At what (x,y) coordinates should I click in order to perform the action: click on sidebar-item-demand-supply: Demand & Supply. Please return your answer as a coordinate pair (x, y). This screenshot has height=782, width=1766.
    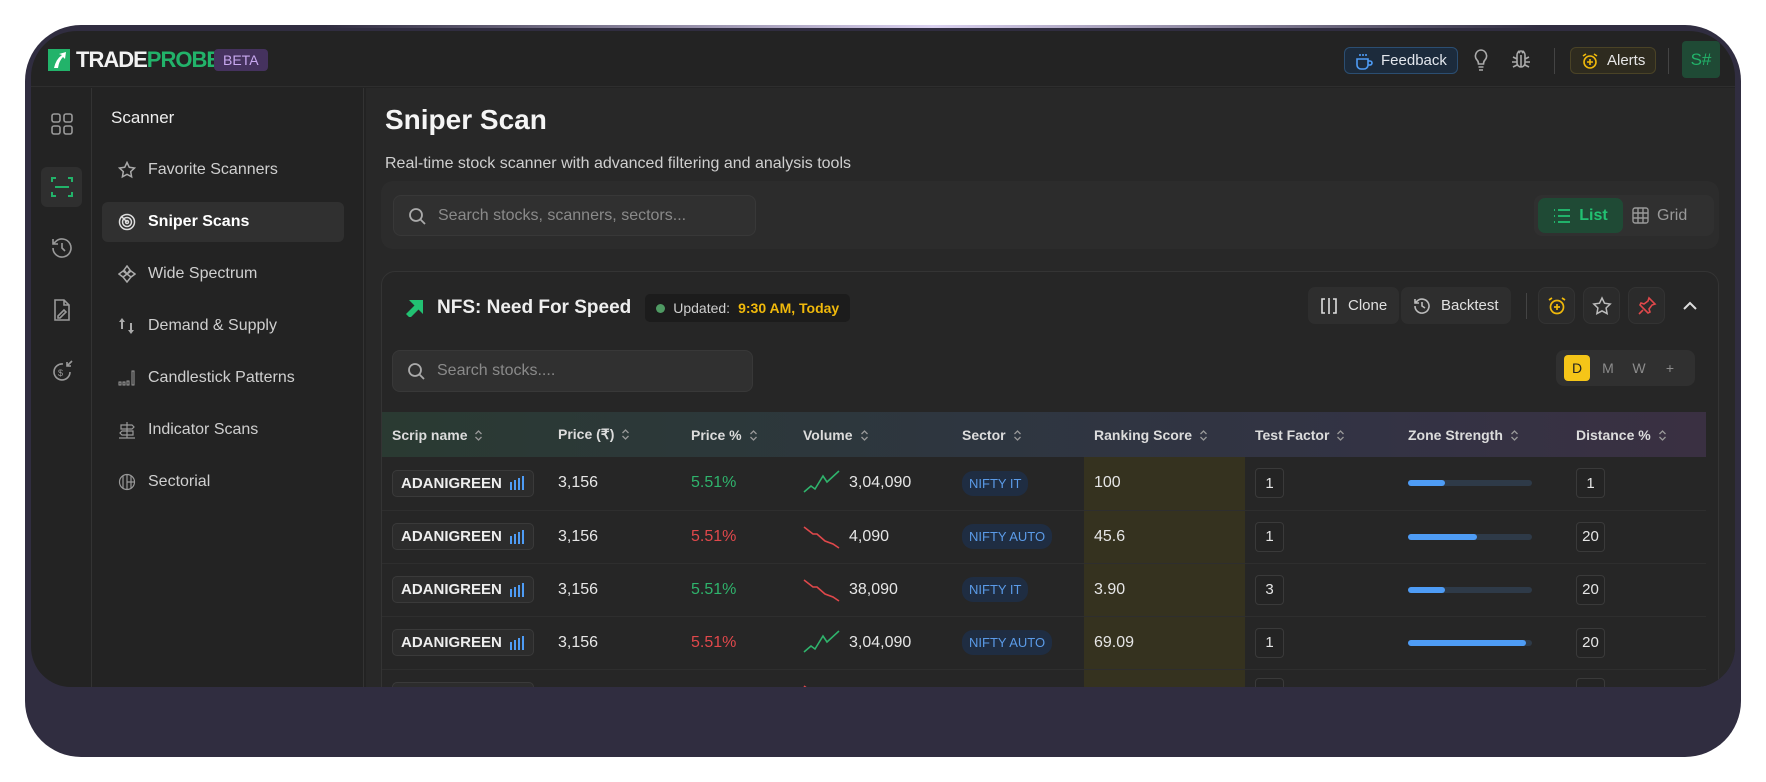
    Looking at the image, I should click on (223, 326).